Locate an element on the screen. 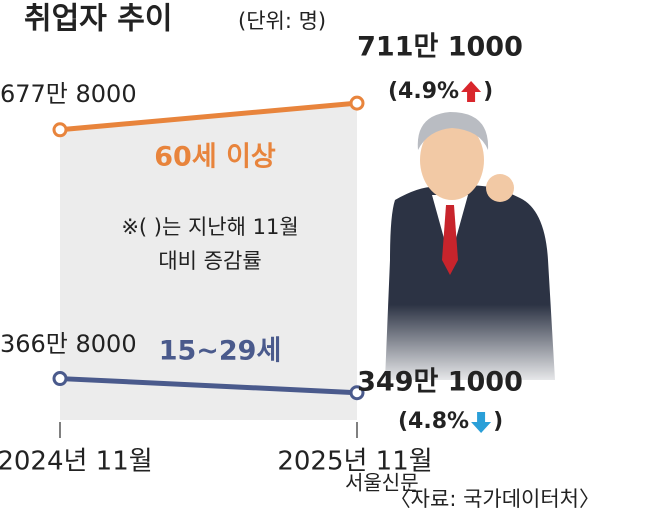 The height and width of the screenshot is (522, 650). source: 〈자료: 국가데이터처〉 is located at coordinates (495, 499).